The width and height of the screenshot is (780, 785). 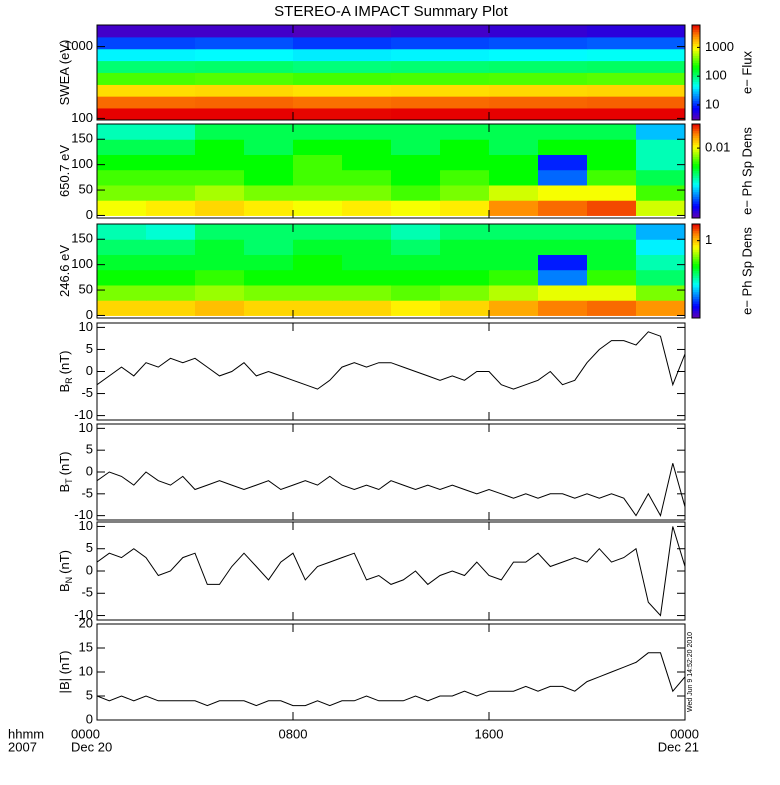 What do you see at coordinates (690, 672) in the screenshot?
I see `timestamp: Wed Jun 9 14:52:20 2010` at bounding box center [690, 672].